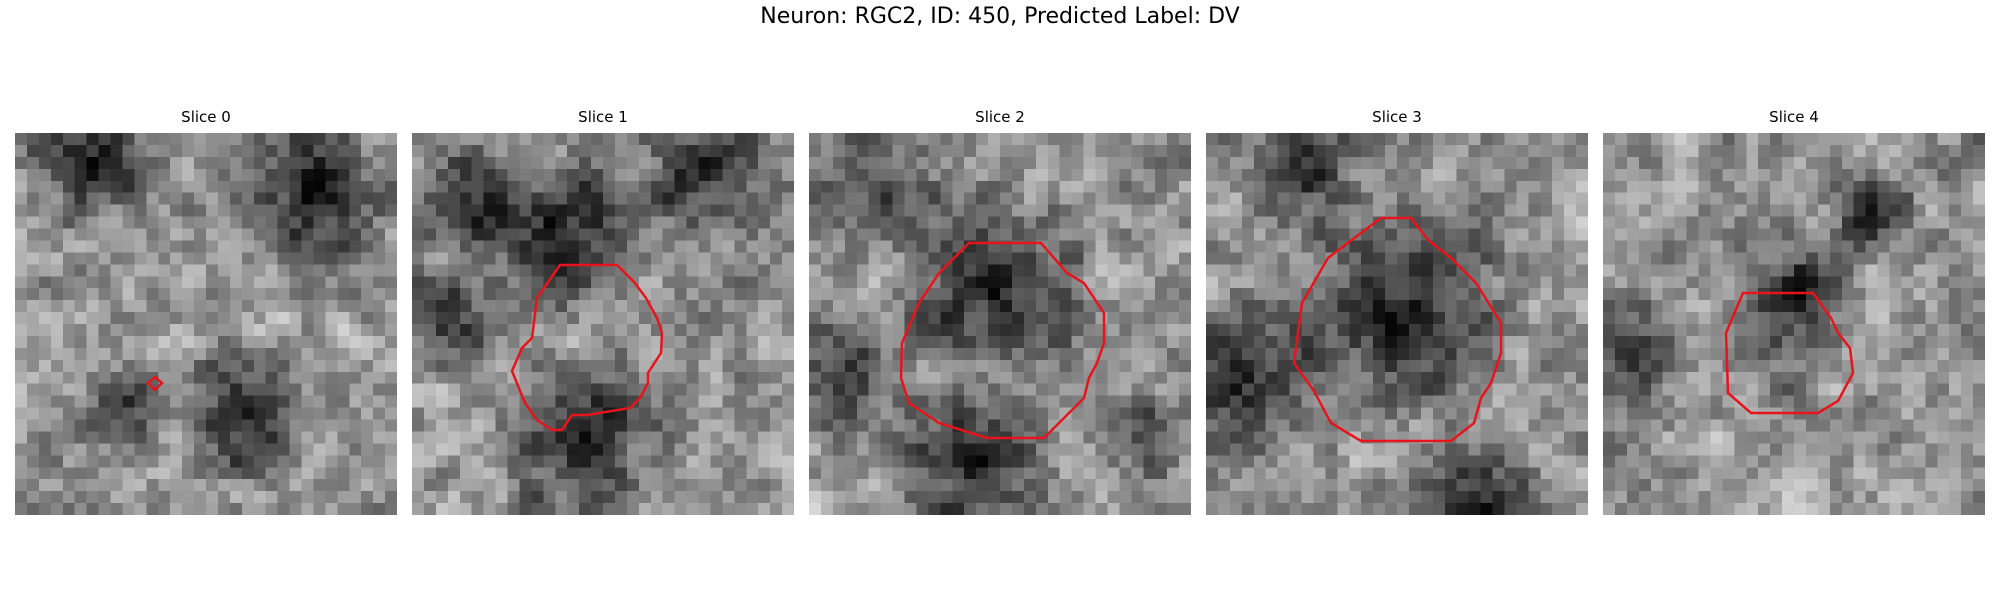  What do you see at coordinates (603, 117) in the screenshot?
I see `slice-title: Slice 1` at bounding box center [603, 117].